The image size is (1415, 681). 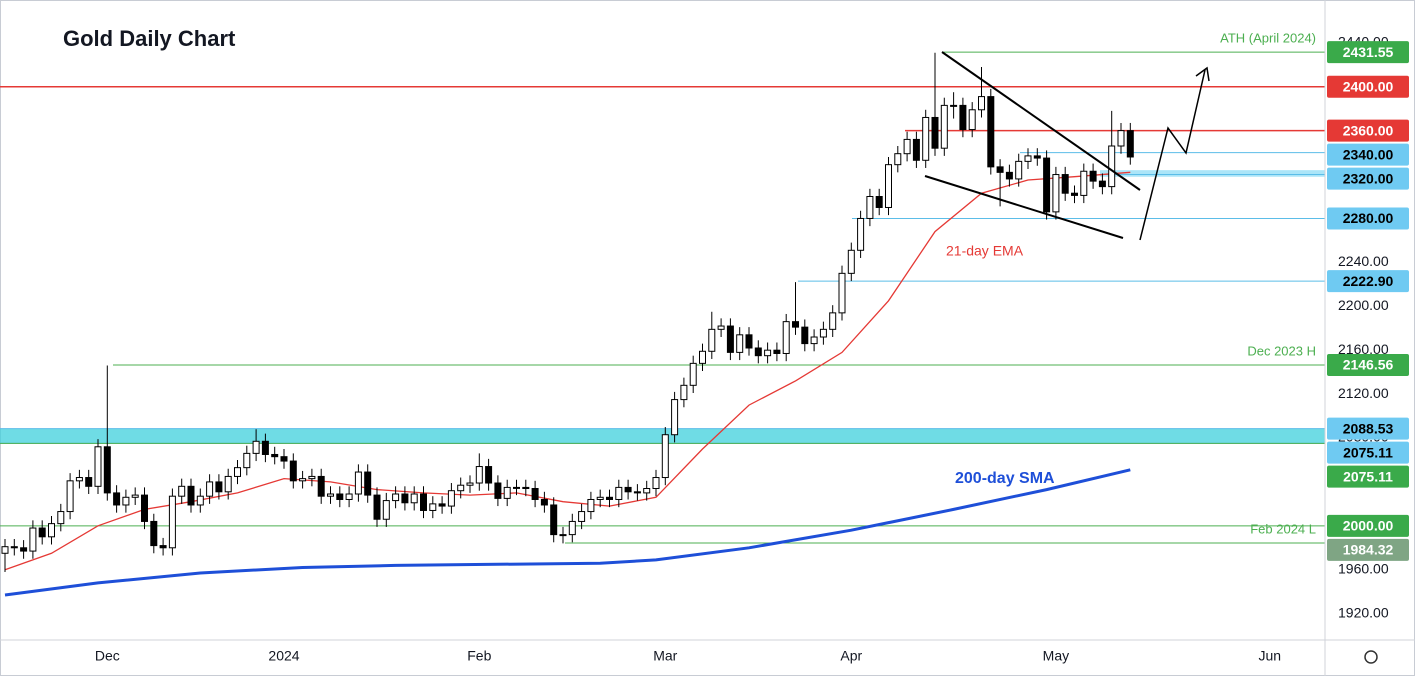 I want to click on y-tick-label: 2240.00, so click(x=1363, y=261).